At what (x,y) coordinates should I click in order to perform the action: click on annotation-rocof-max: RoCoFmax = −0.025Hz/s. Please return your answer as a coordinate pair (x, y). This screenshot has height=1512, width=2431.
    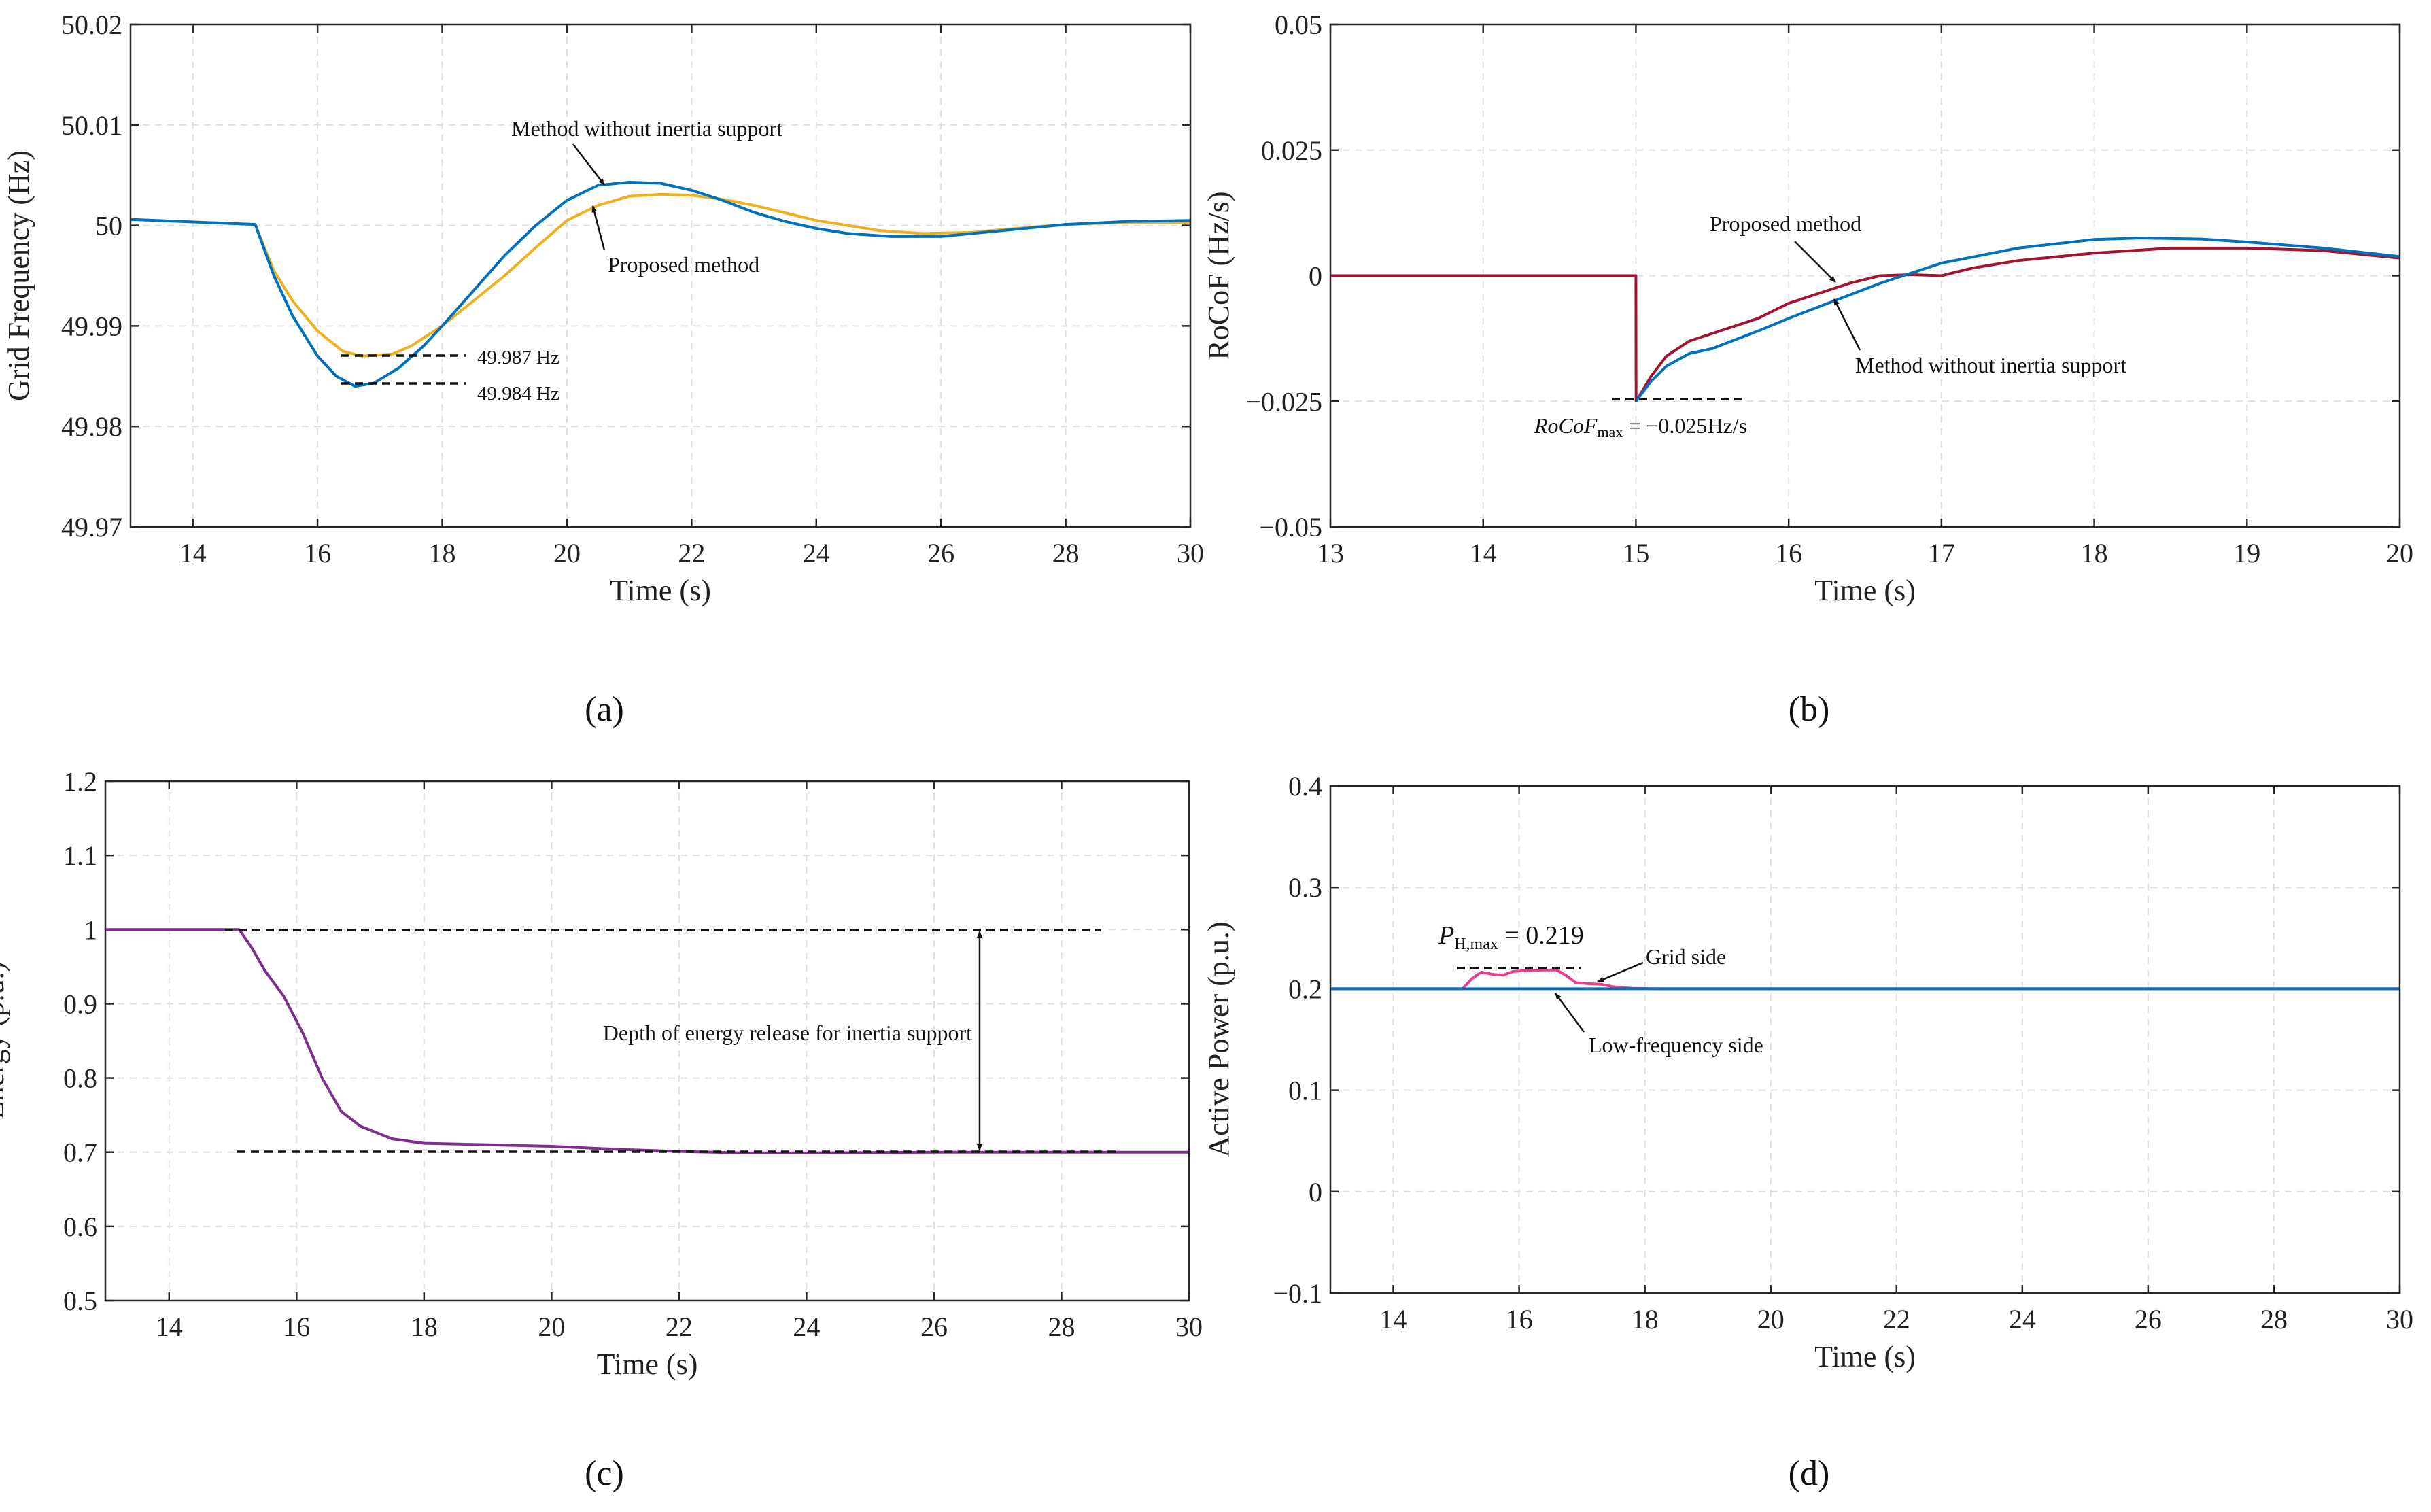
    Looking at the image, I should click on (1640, 427).